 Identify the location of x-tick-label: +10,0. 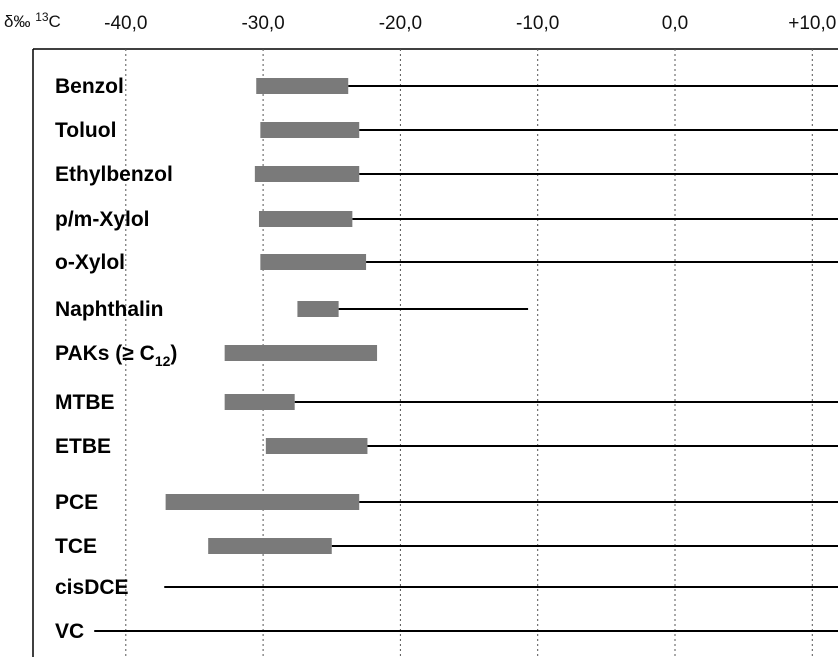
(812, 23).